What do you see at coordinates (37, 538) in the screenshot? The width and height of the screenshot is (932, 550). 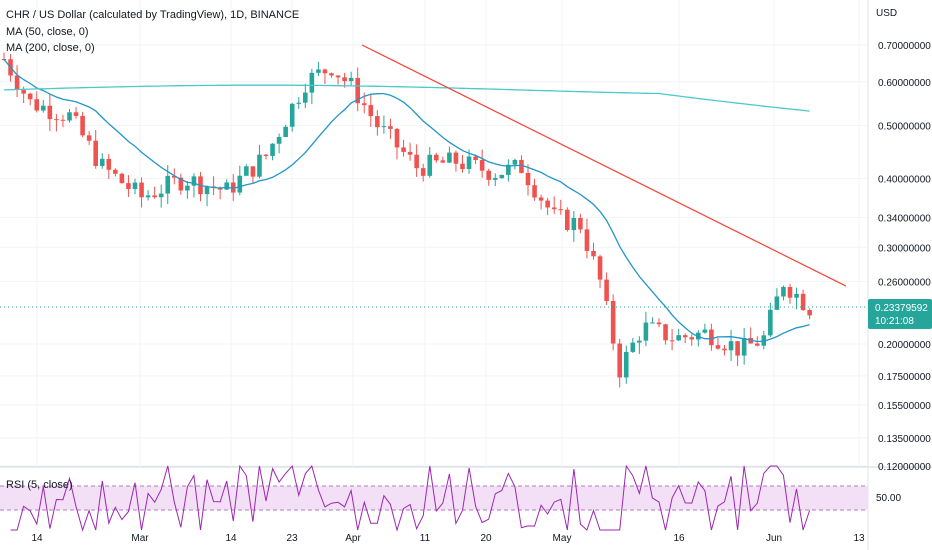 I see `x-tick-label: 14` at bounding box center [37, 538].